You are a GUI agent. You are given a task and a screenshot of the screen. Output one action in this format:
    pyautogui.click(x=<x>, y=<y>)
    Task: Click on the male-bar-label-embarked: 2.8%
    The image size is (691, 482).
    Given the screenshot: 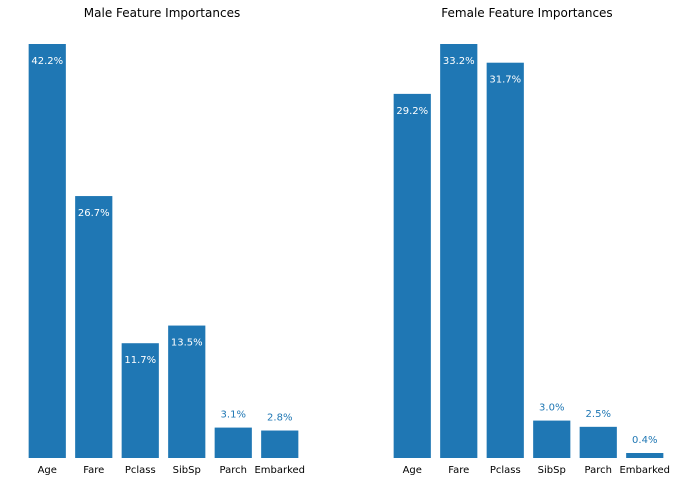 What is the action you would take?
    pyautogui.click(x=279, y=418)
    